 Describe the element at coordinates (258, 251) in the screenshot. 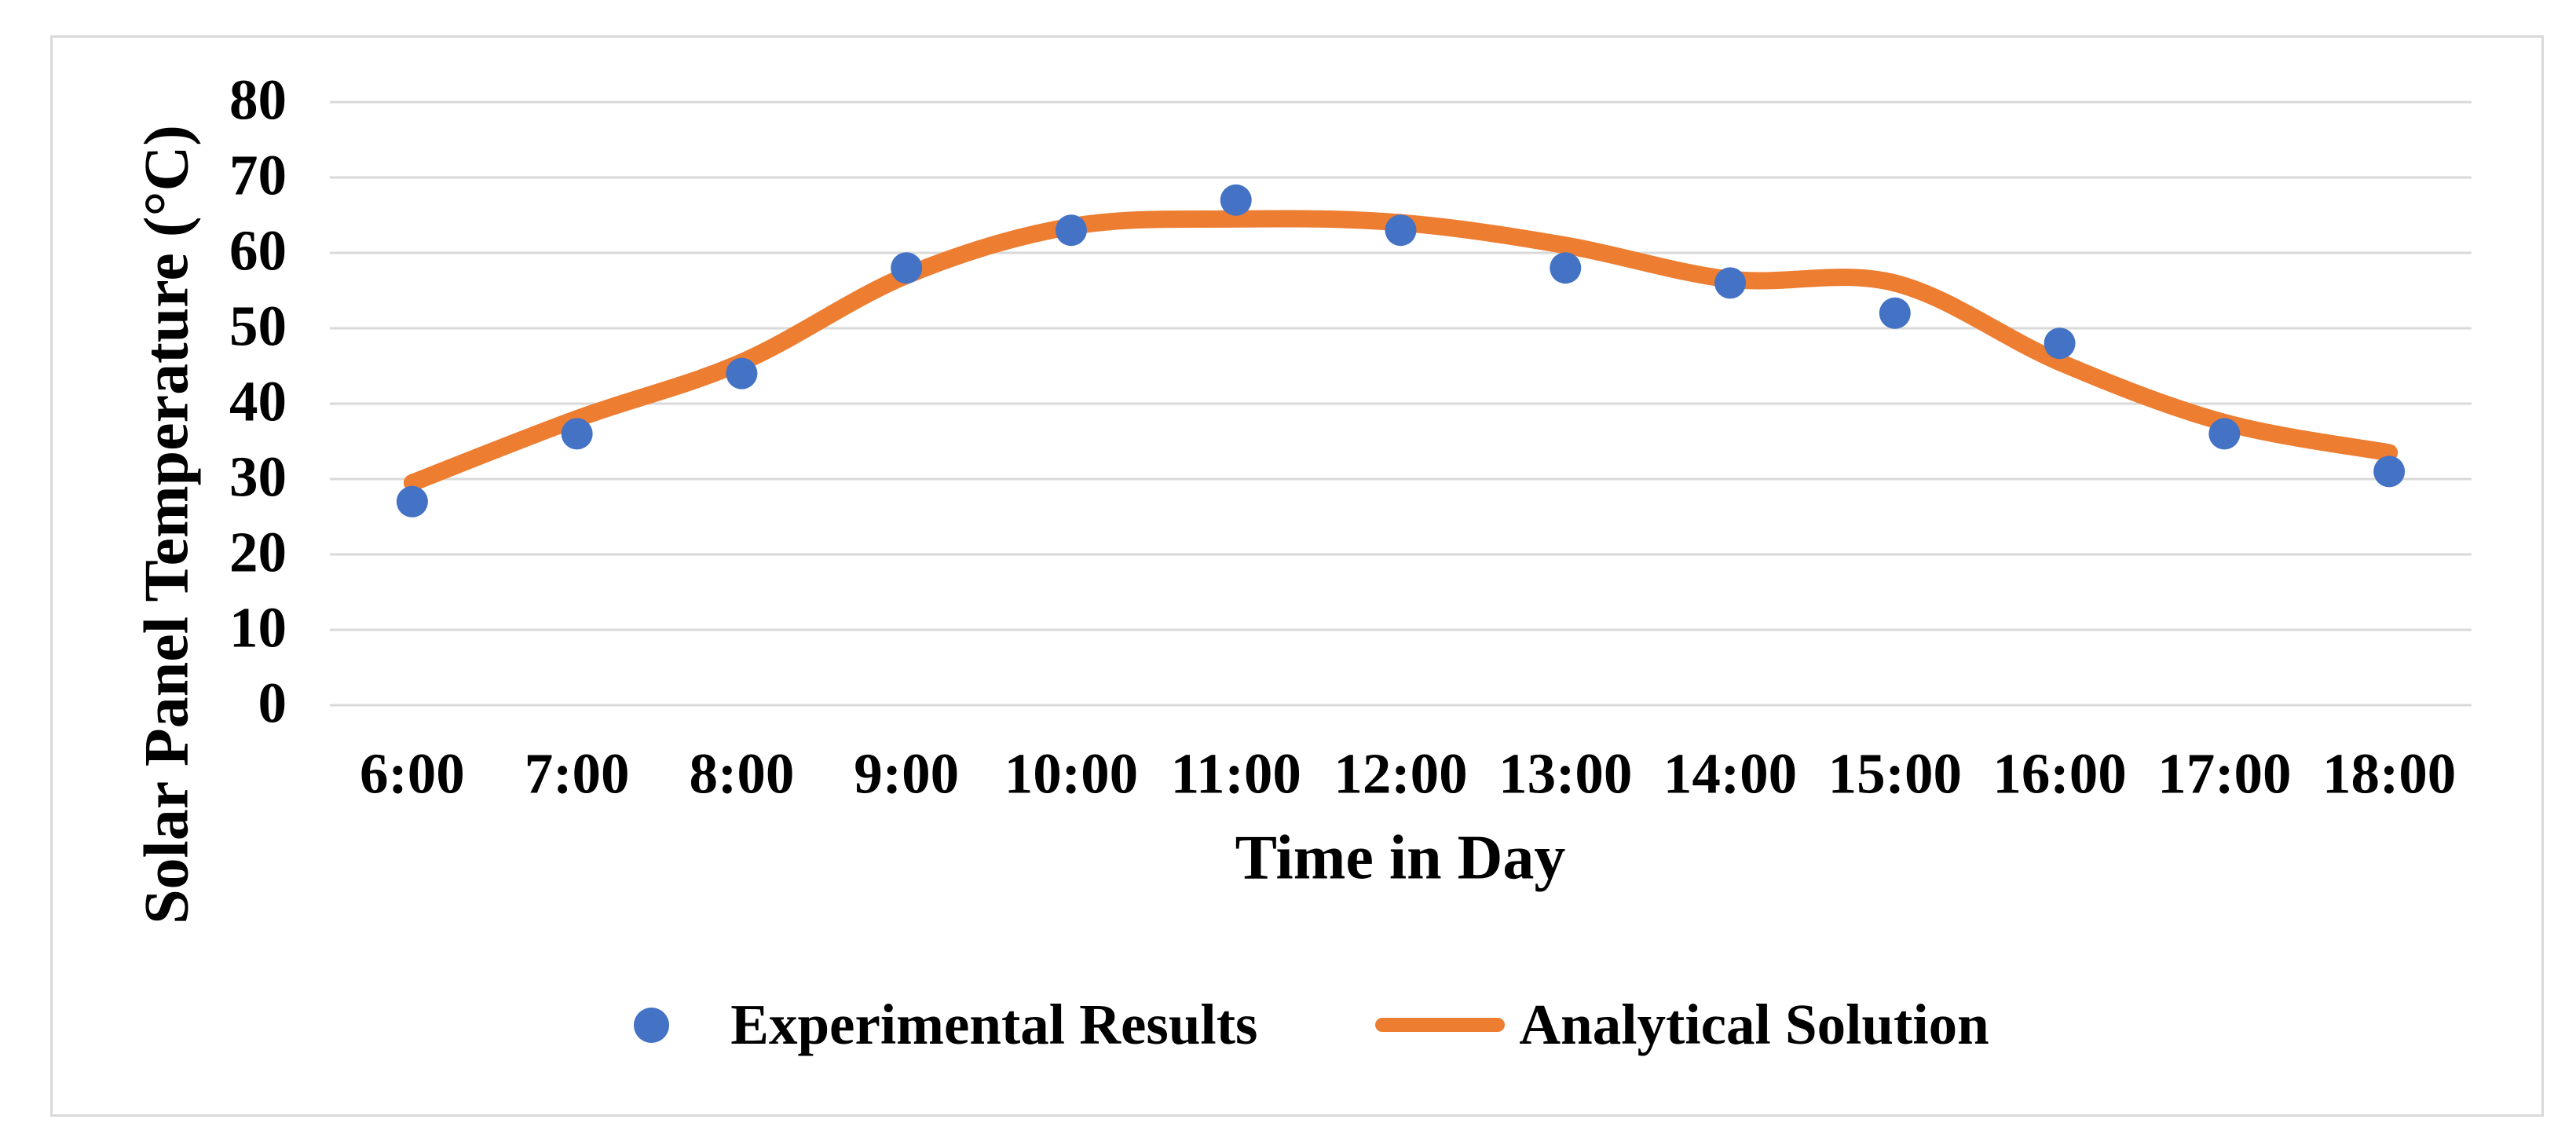

I see `y-axis-tick-label: 60` at that location.